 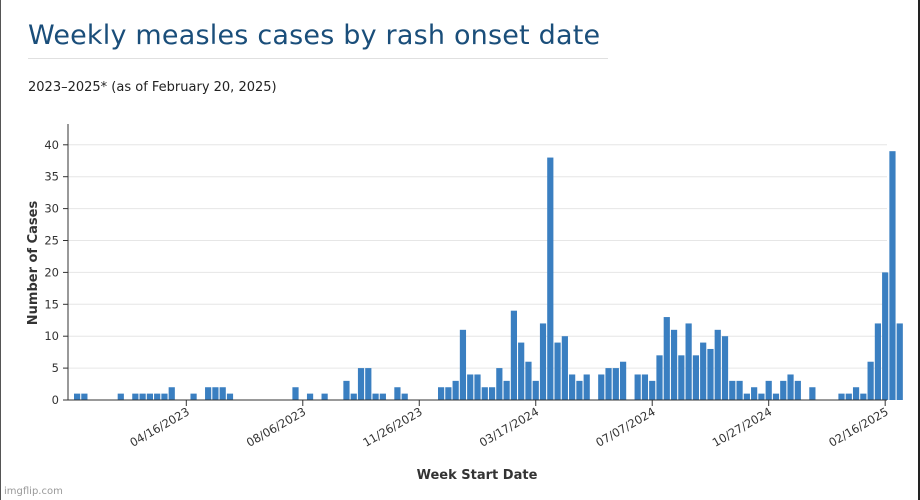 I want to click on frame-left-edge, so click(x=0, y=250).